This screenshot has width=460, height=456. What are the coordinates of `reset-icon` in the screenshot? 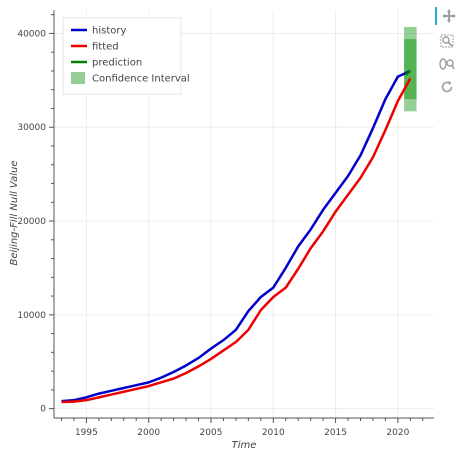 It's located at (447, 87).